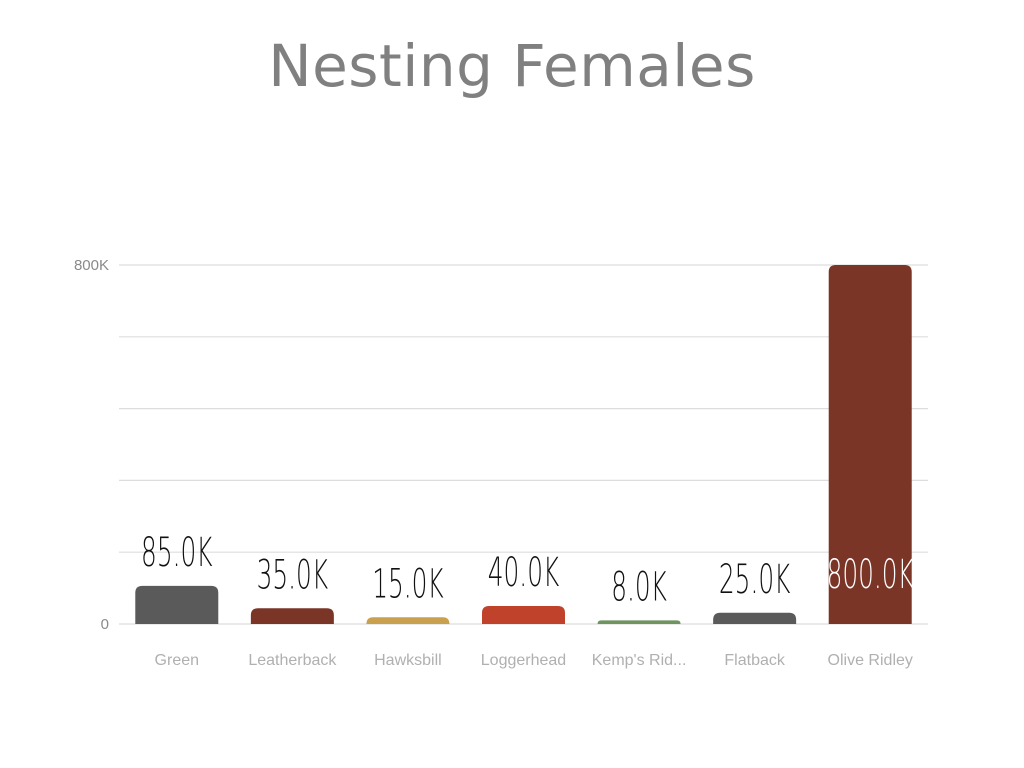 The image size is (1024, 768). What do you see at coordinates (524, 572) in the screenshot?
I see `data-label: 40.0K` at bounding box center [524, 572].